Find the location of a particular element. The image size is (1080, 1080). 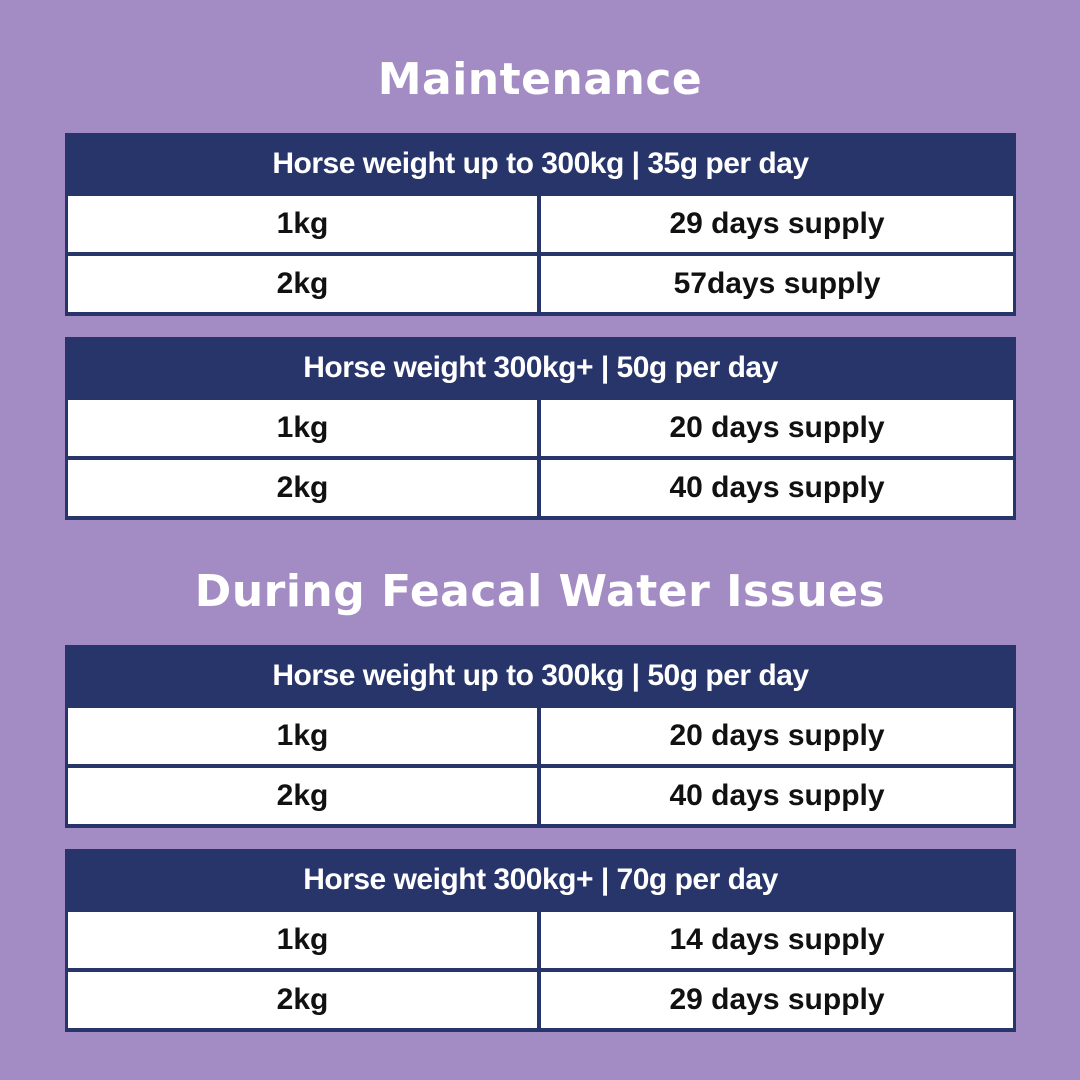

table-header: Horse weight 300kg+ | 70g per day is located at coordinates (540, 879).